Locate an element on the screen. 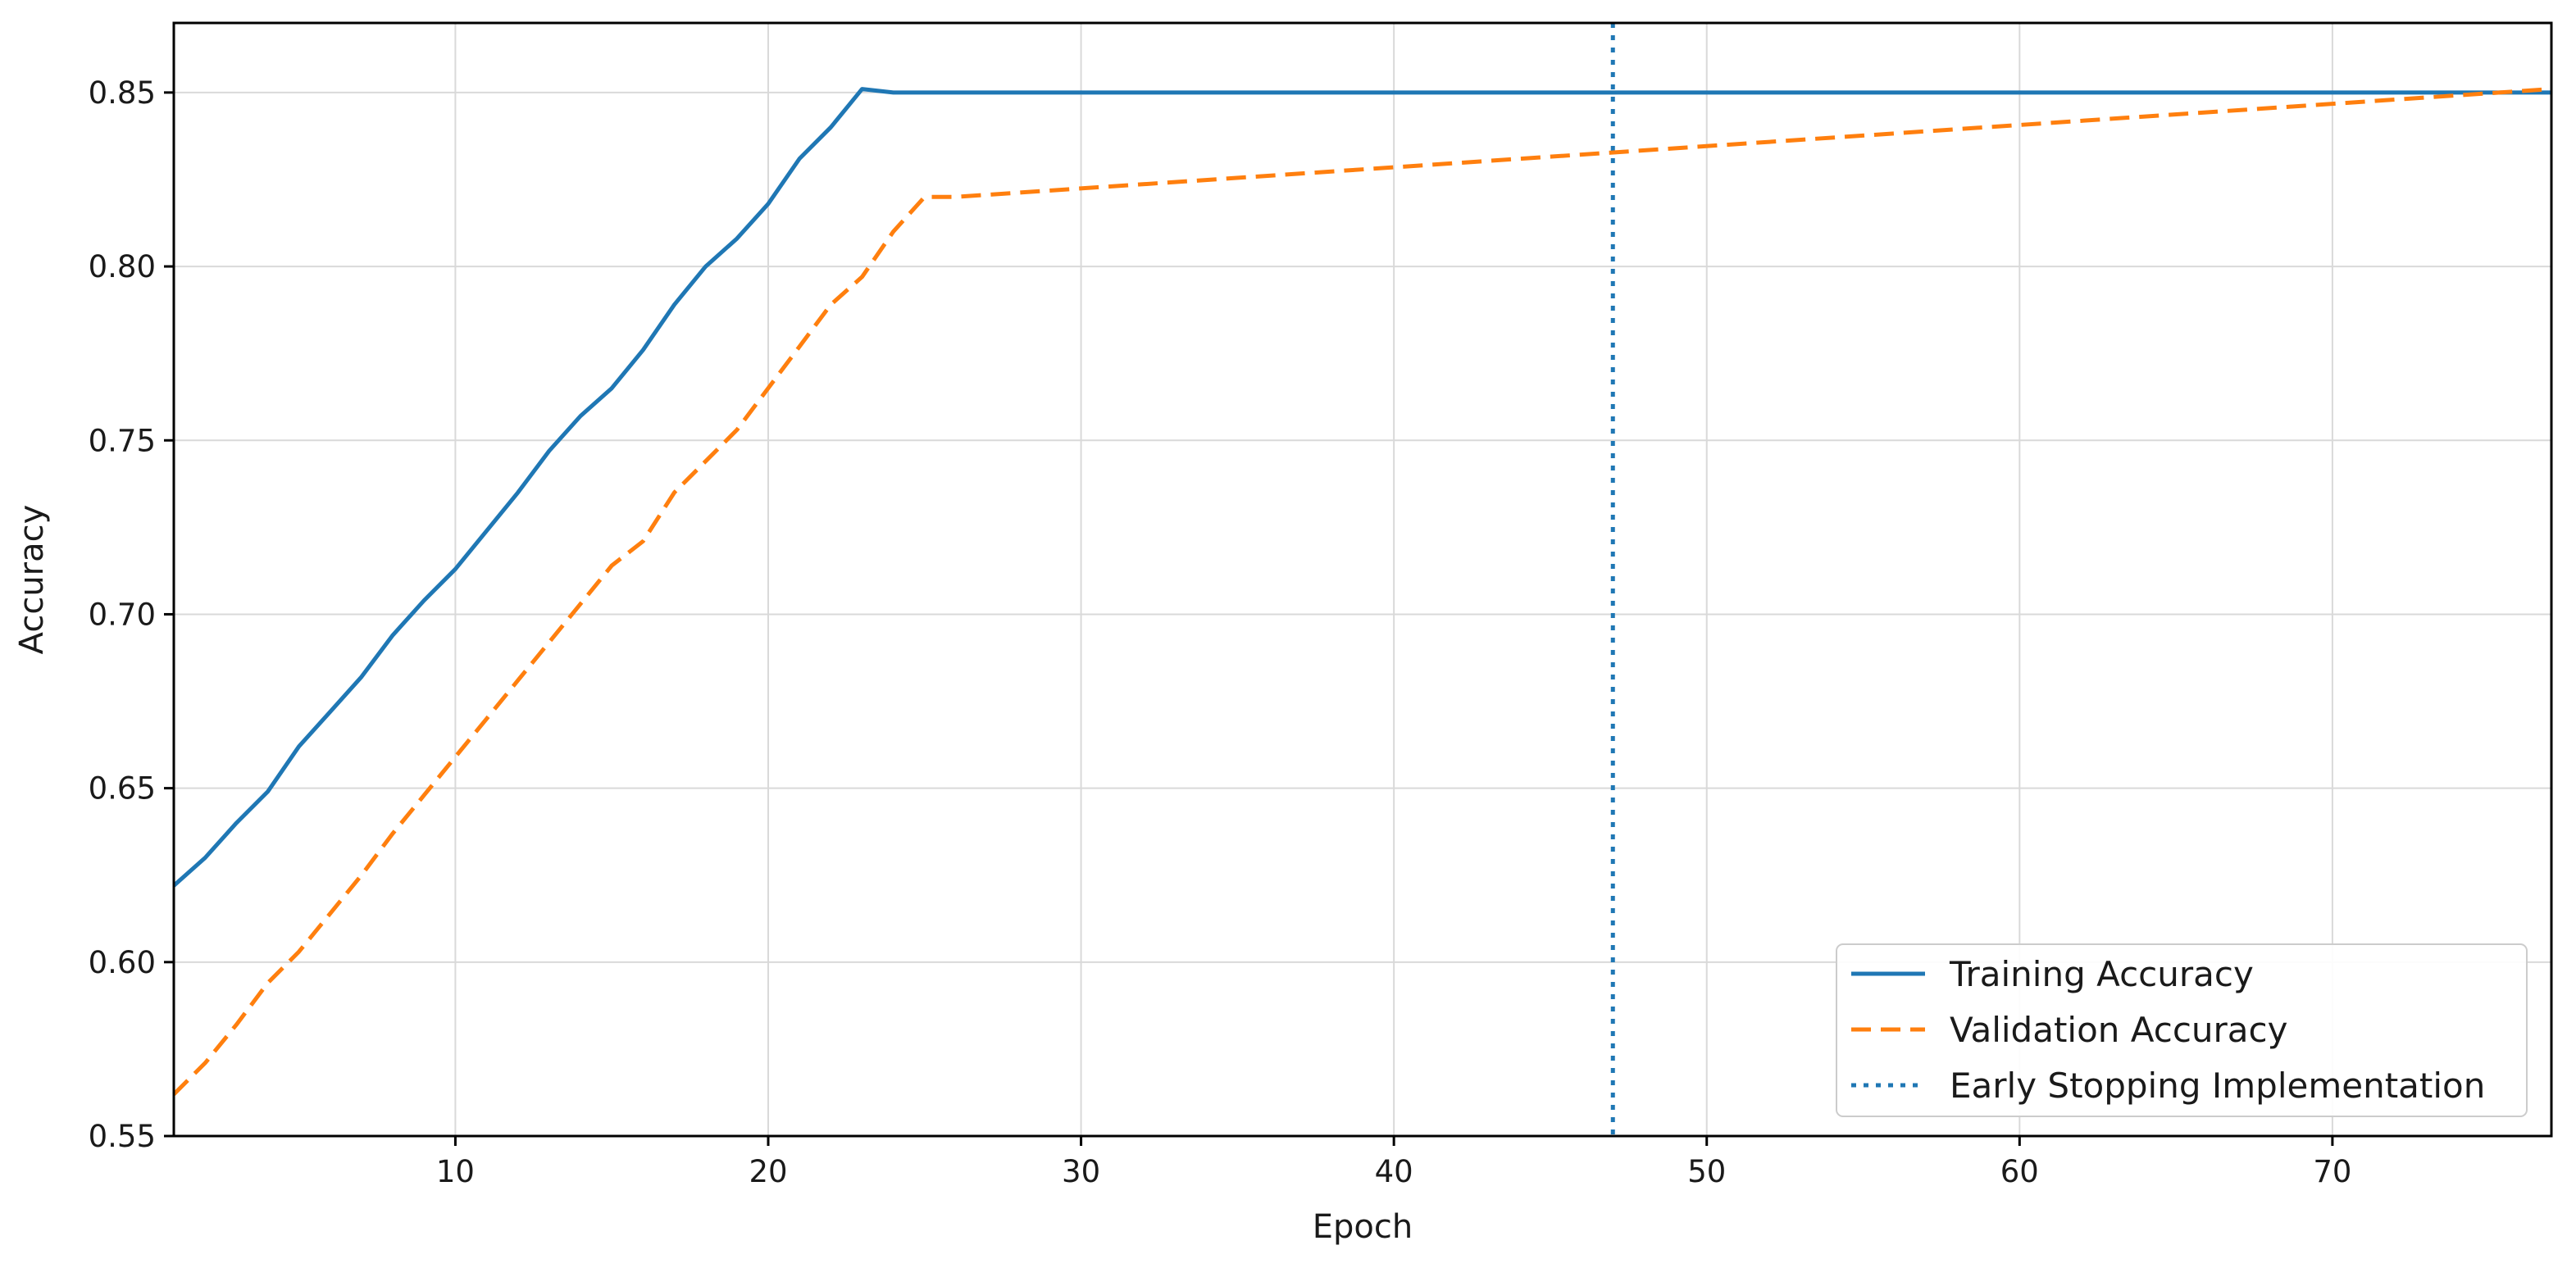 This screenshot has height=1268, width=2576. x-tick-label: 40 is located at coordinates (1394, 1171).